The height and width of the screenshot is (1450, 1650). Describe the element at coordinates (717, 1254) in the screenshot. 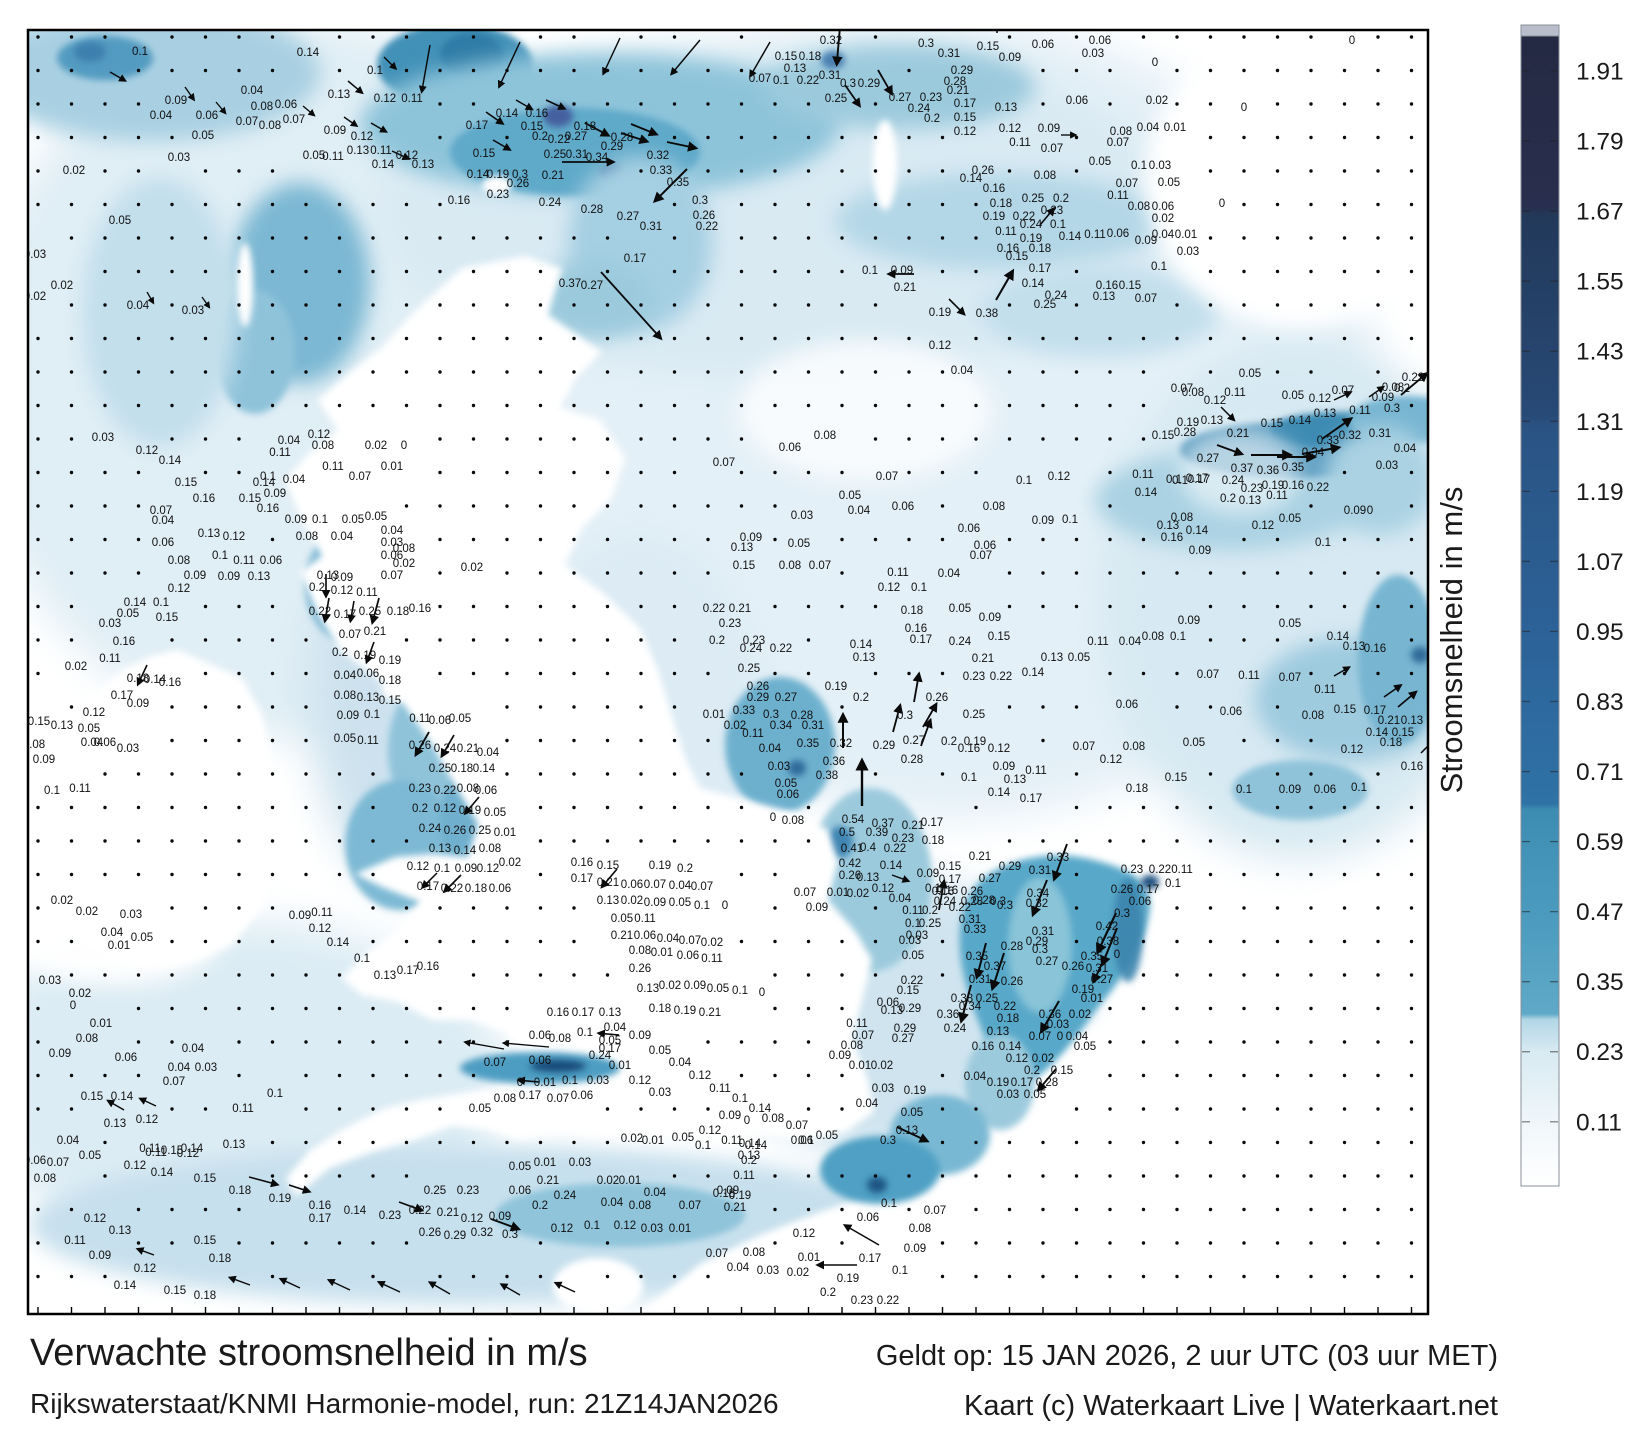

I see `svg-text: 0.07` at that location.